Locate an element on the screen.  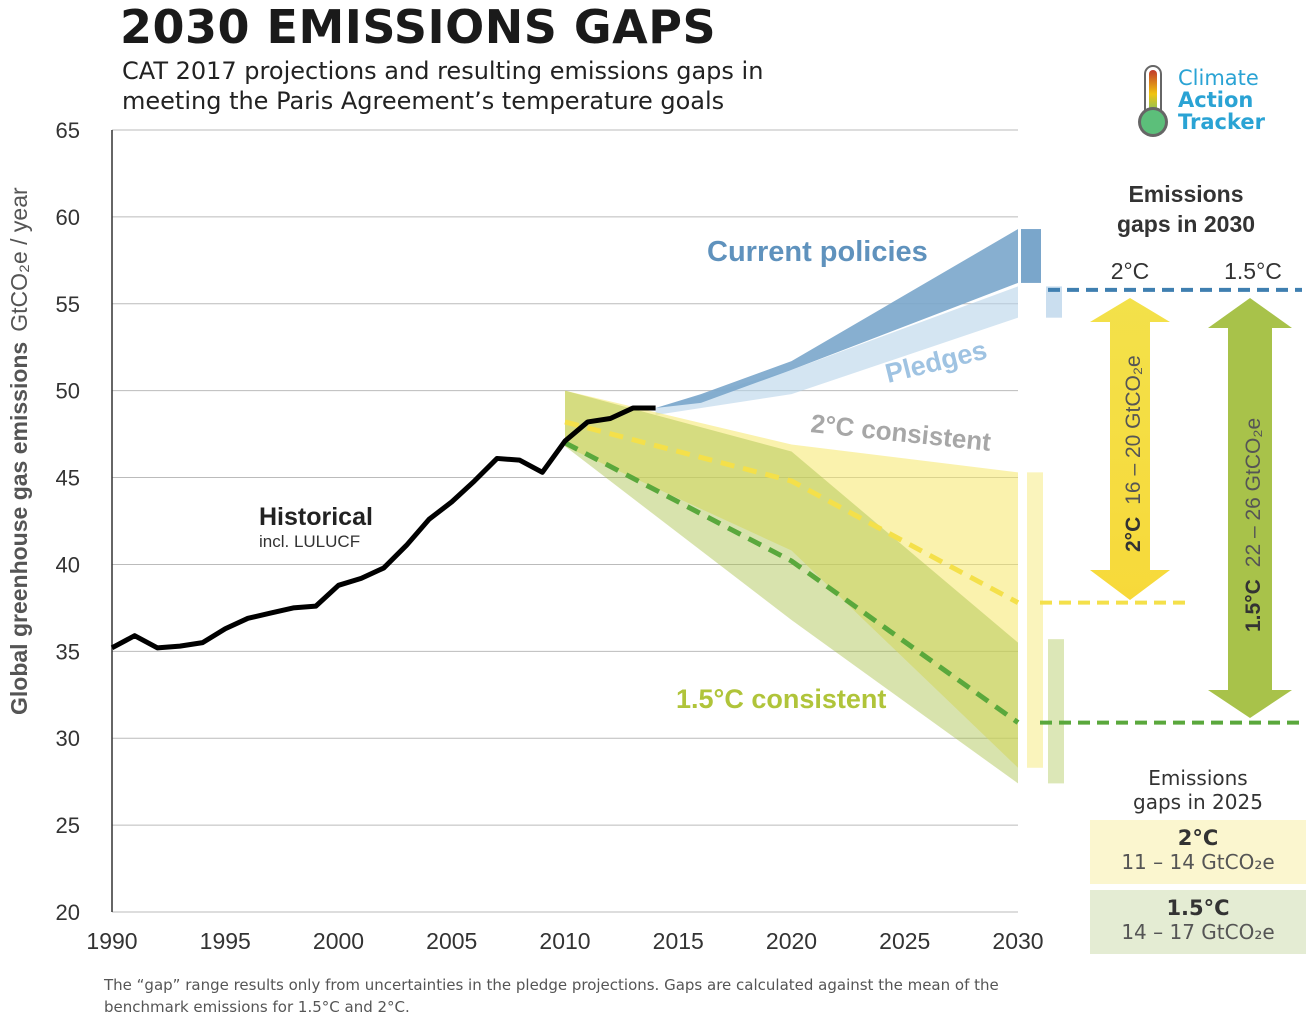
y-tick-label-60: 60 is located at coordinates (68, 217).